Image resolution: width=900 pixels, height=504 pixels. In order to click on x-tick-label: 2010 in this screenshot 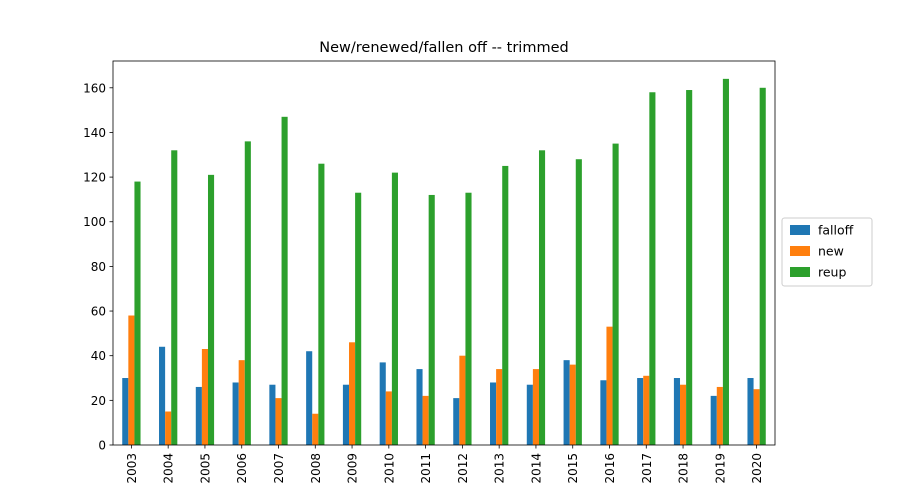, I will do `click(389, 468)`.